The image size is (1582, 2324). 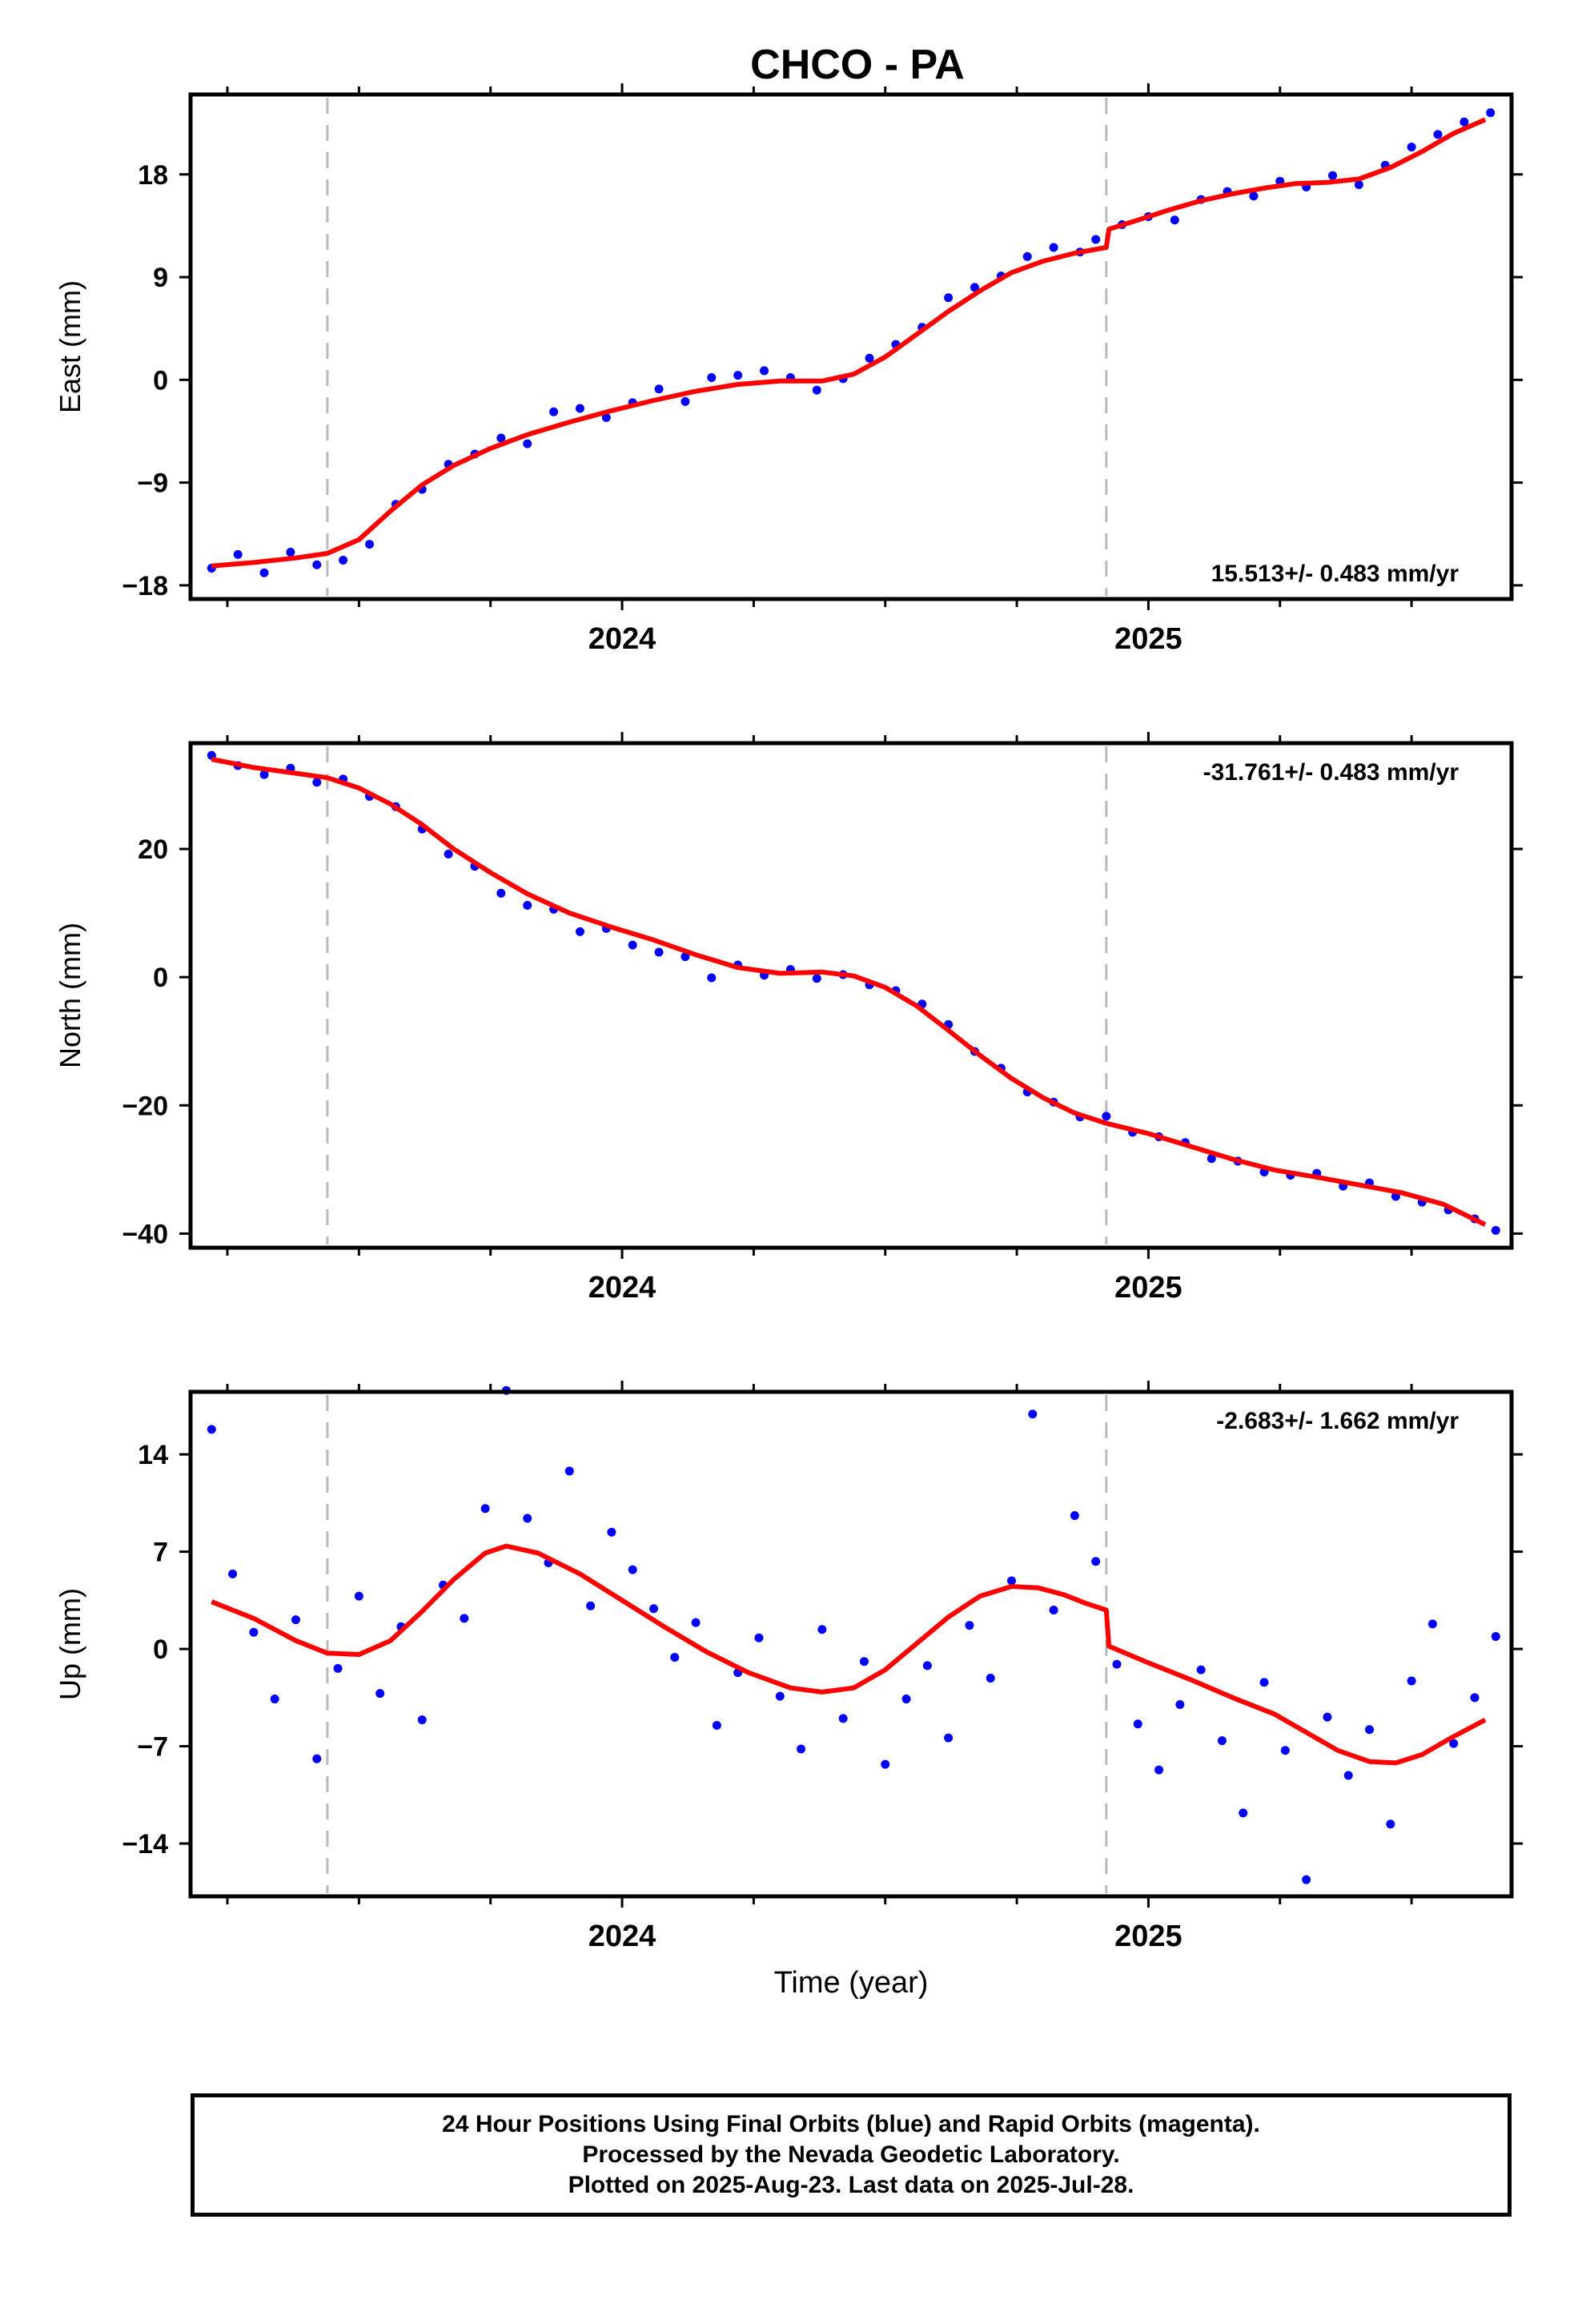 I want to click on east-ytick-label: −9, so click(x=152, y=484).